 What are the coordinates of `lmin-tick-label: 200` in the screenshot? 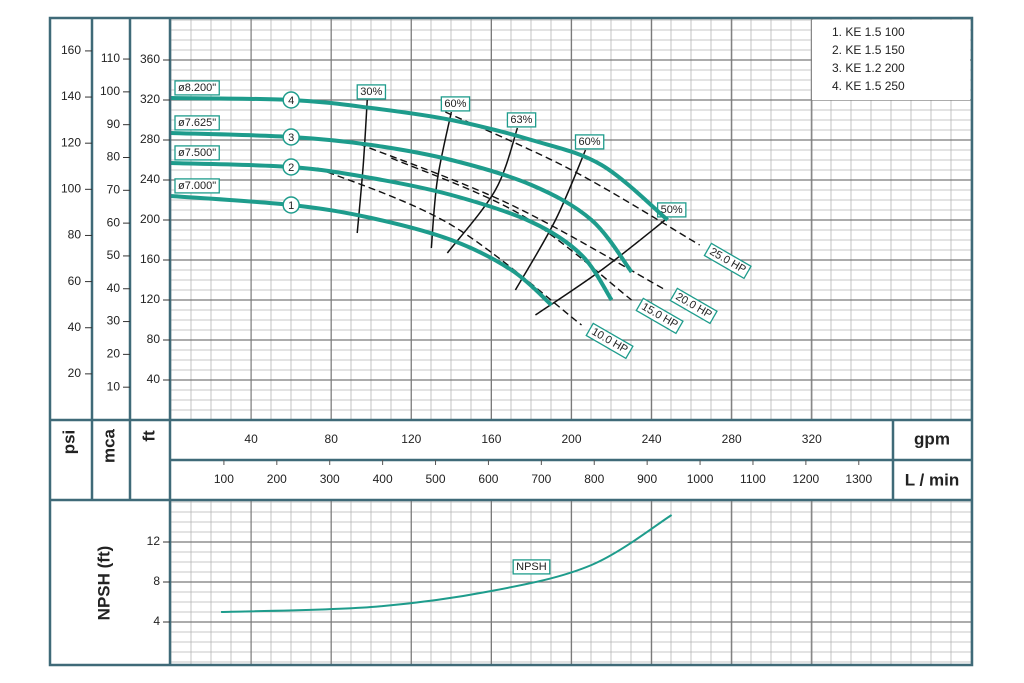 It's located at (277, 479).